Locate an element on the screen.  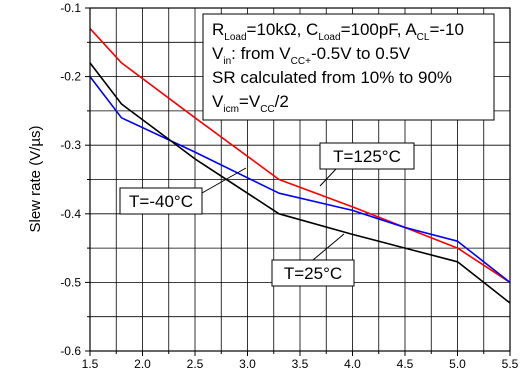
callout-t25: T=25°C is located at coordinates (313, 260).